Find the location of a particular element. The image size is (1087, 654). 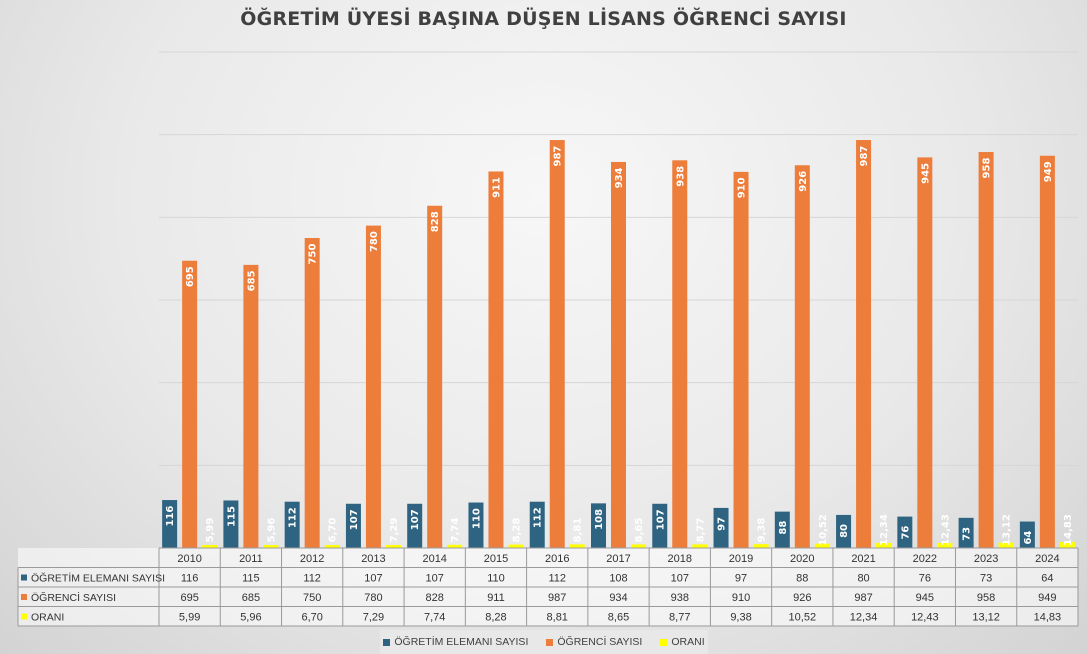

x-tick-label: 2014 is located at coordinates (434, 559).